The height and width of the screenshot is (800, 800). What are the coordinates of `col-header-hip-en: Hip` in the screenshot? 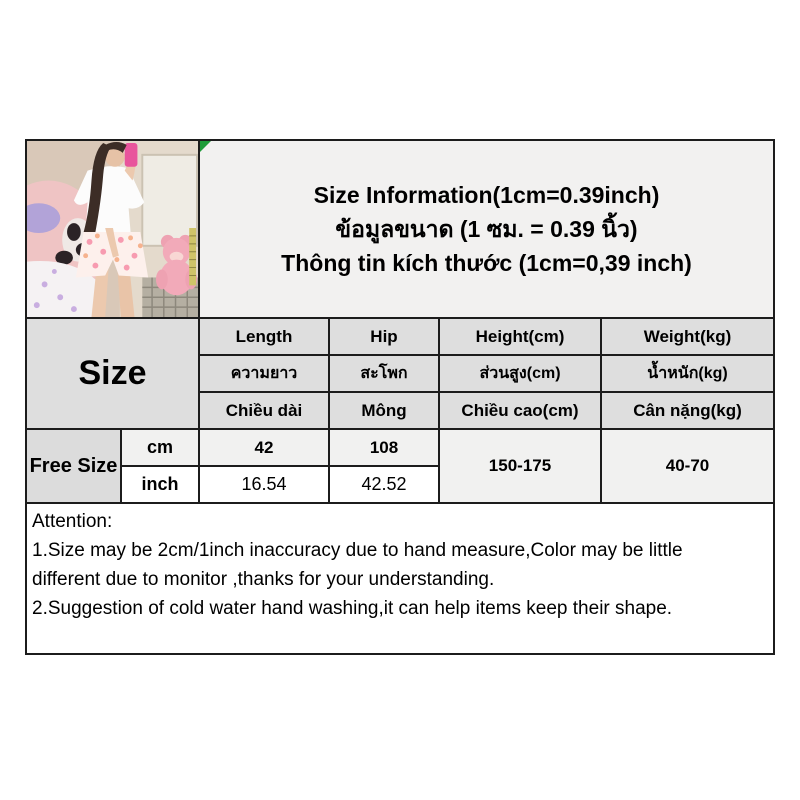 It's located at (385, 337).